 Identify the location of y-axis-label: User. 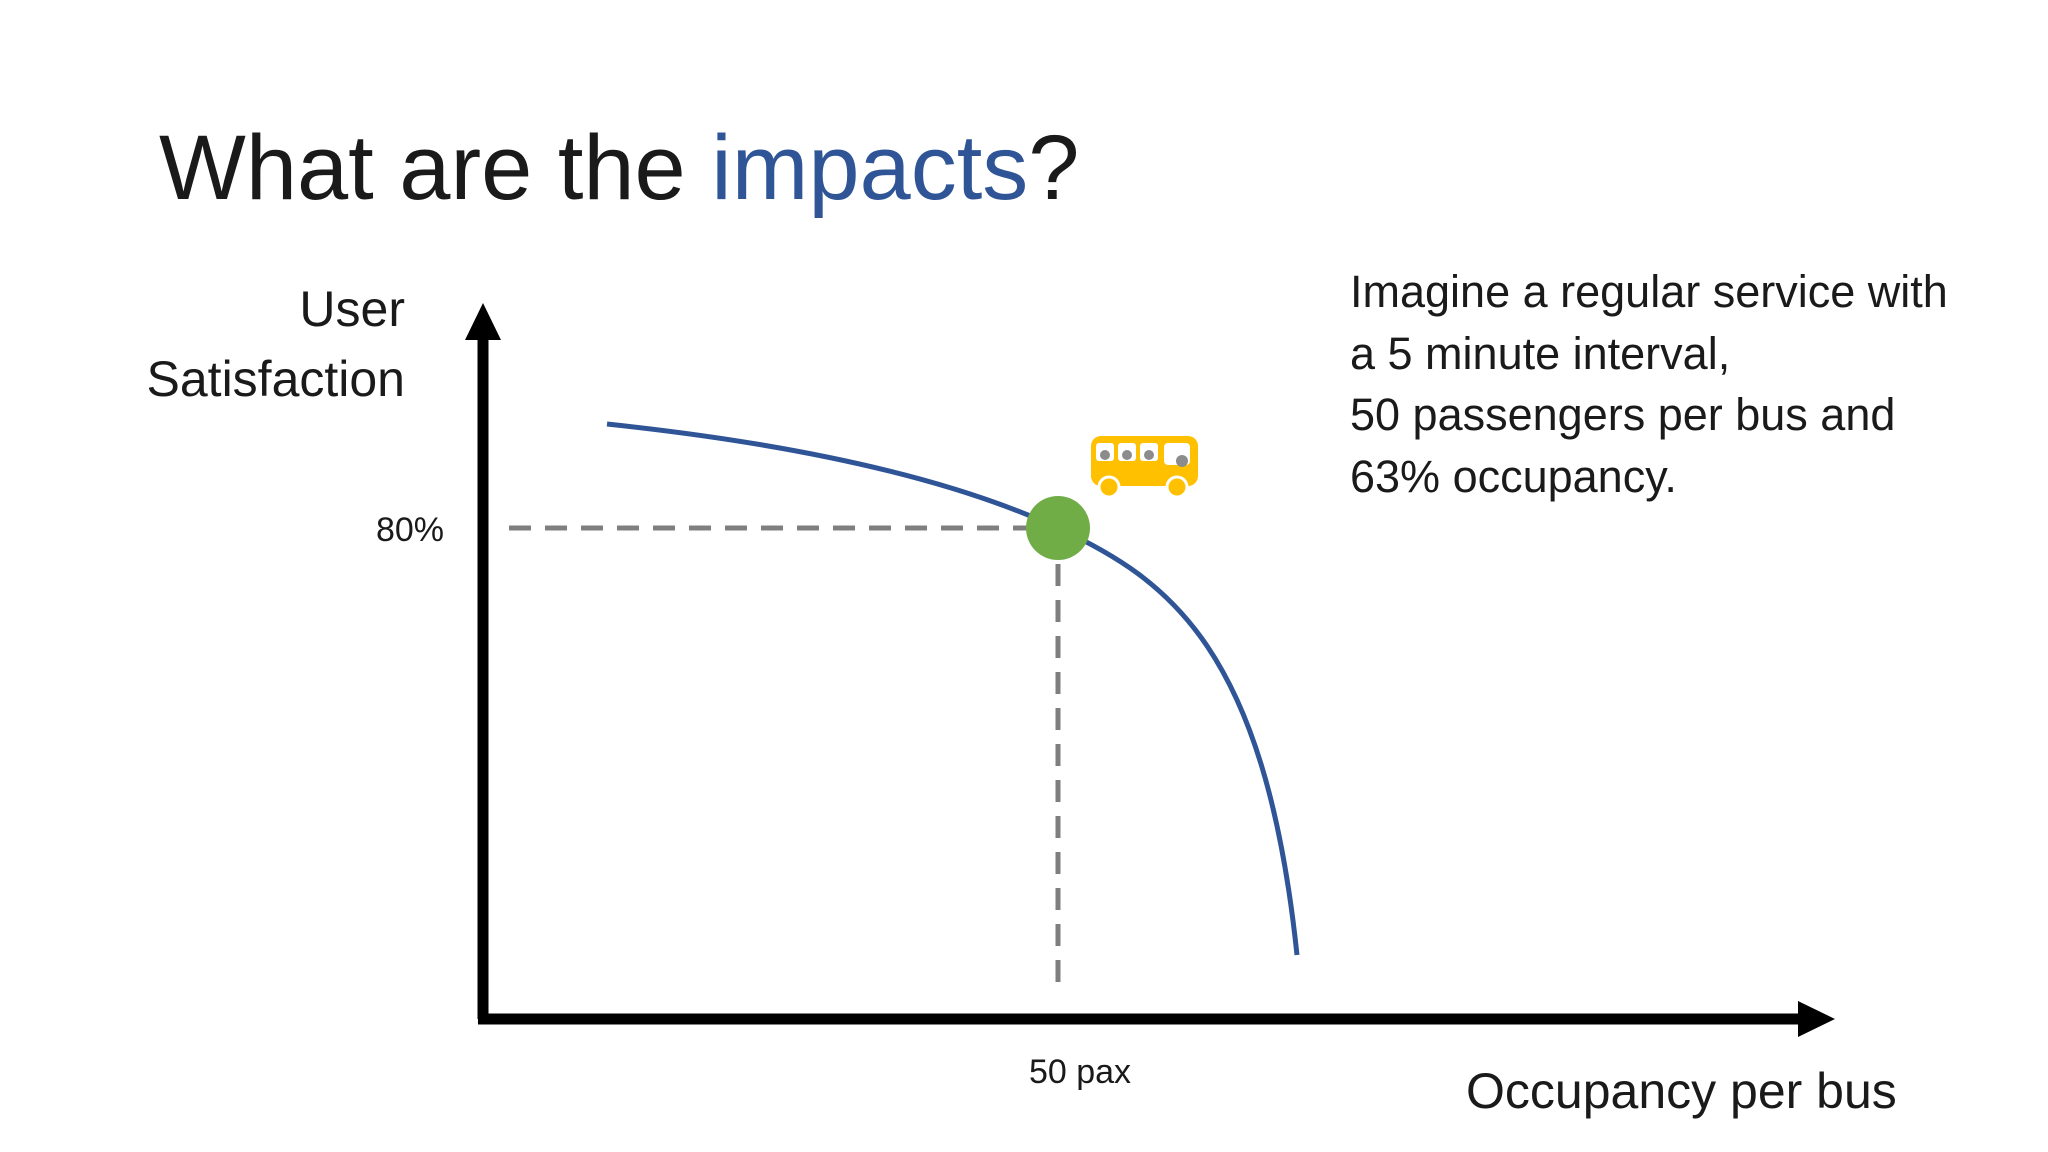
(352, 309).